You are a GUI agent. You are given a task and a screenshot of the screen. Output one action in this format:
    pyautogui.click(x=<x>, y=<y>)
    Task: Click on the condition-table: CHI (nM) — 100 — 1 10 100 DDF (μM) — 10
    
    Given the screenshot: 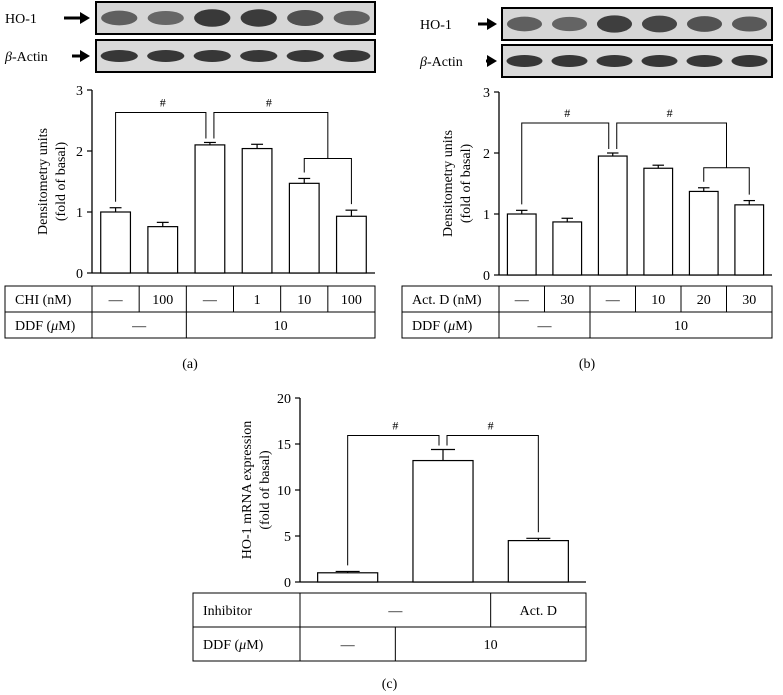 What is the action you would take?
    pyautogui.click(x=190, y=312)
    